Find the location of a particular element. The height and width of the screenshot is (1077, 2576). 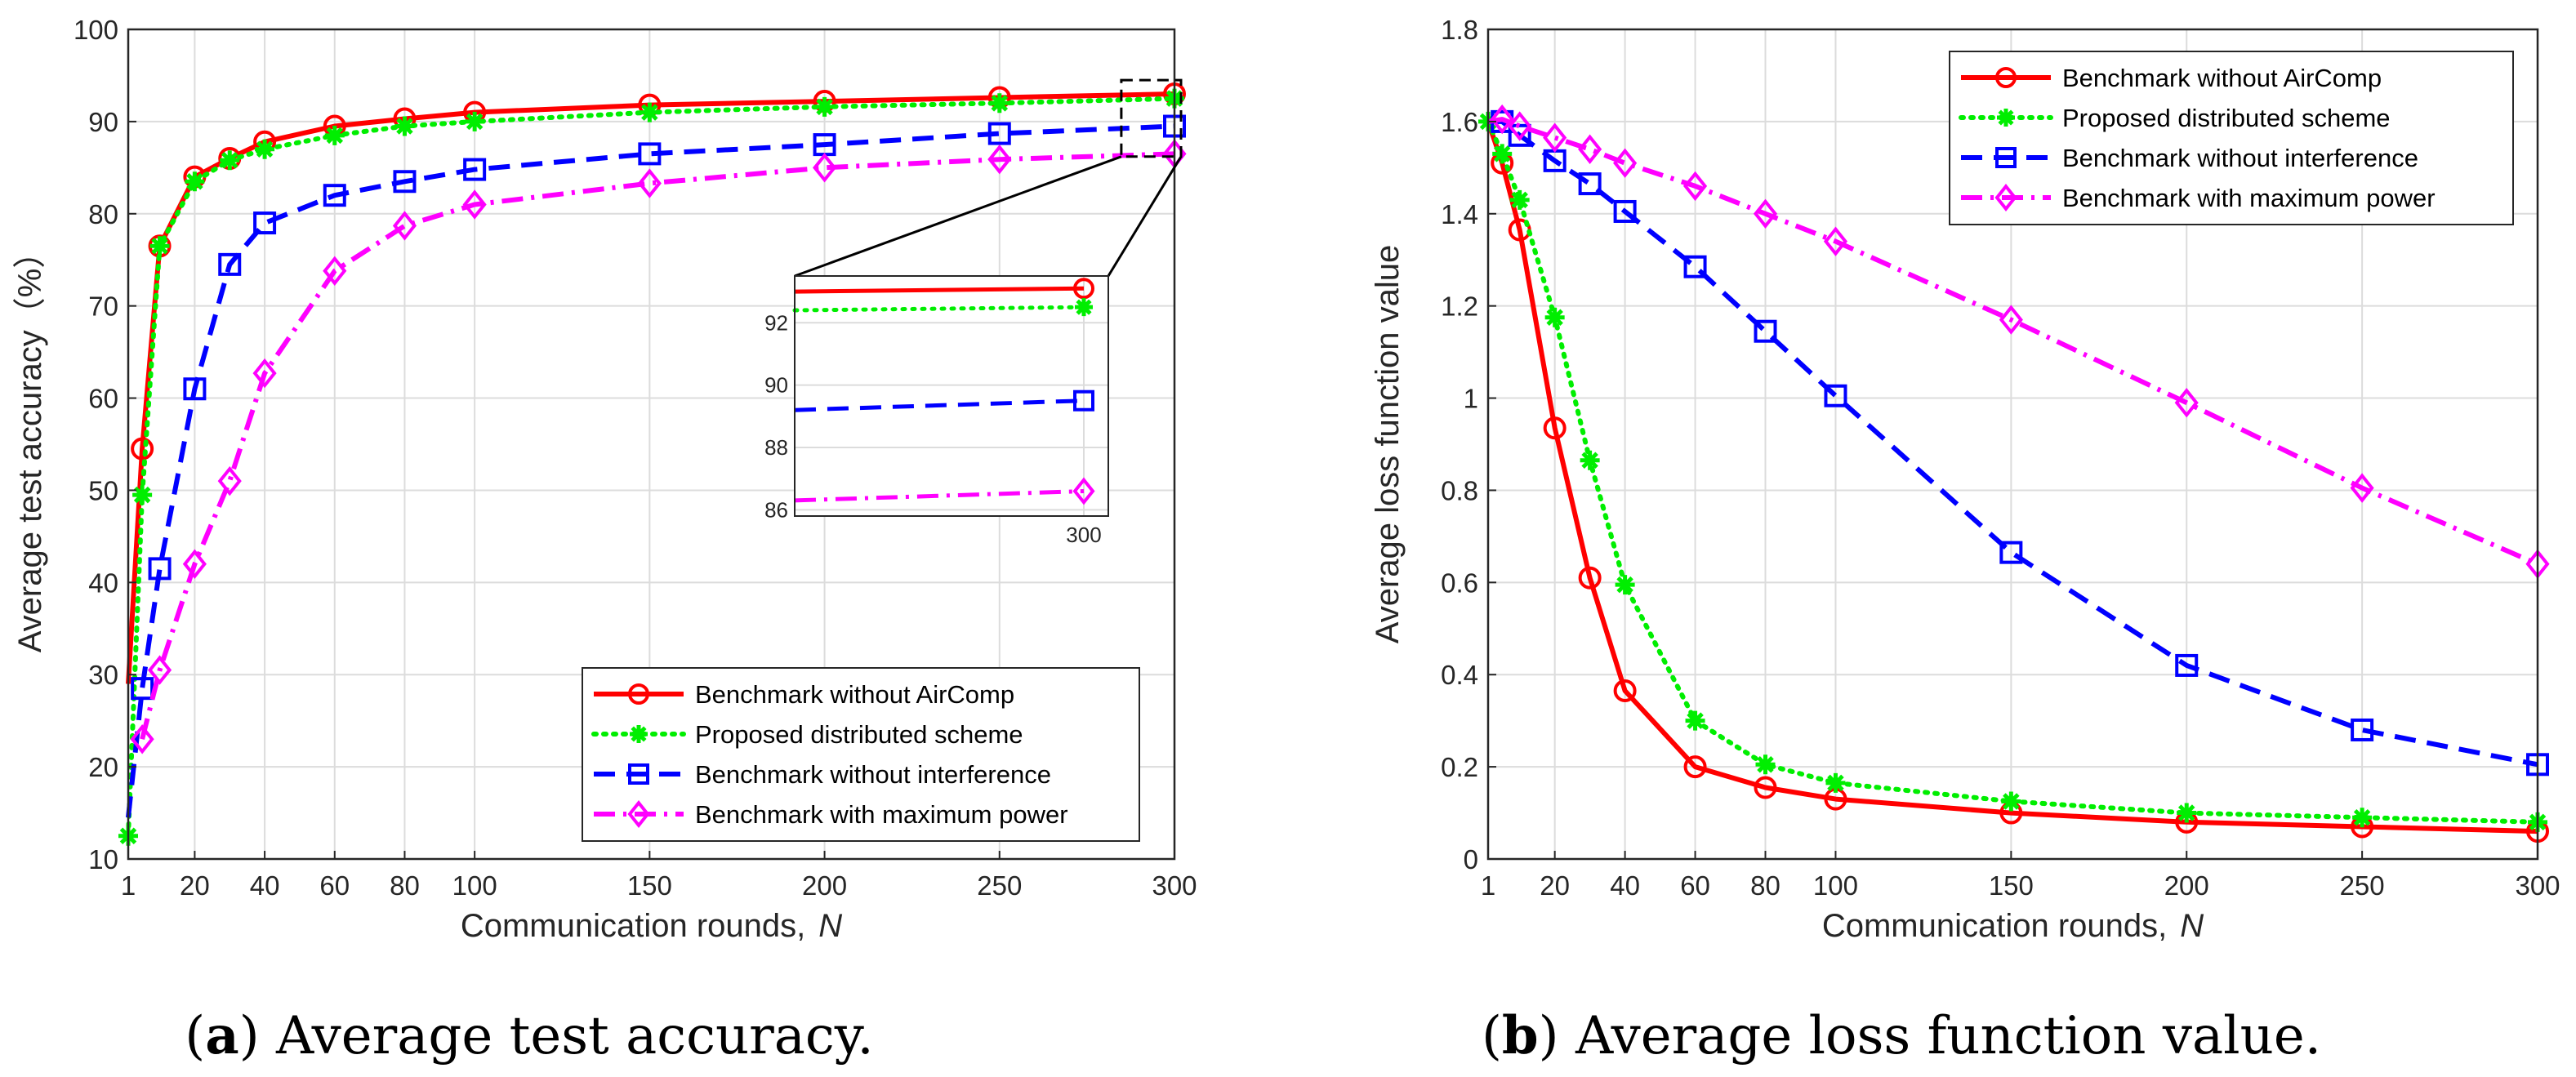

inset-x-tick-label: 300 is located at coordinates (1083, 535).